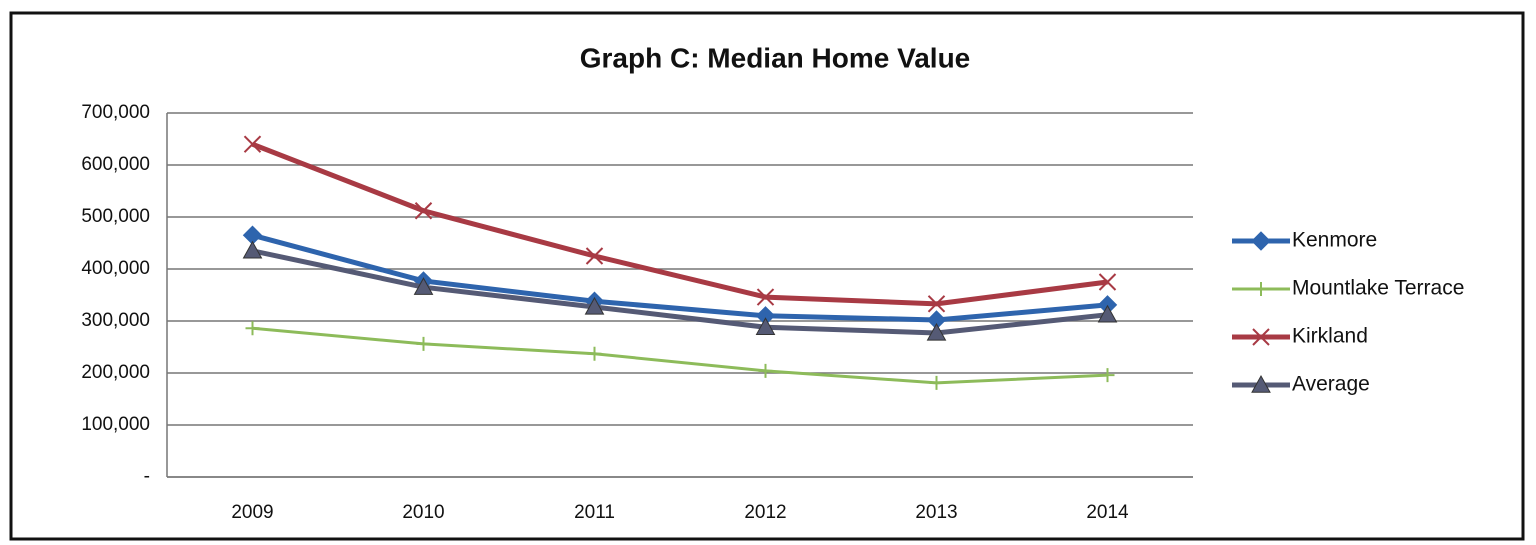  What do you see at coordinates (1330, 336) in the screenshot?
I see `legend-label: Kirkland` at bounding box center [1330, 336].